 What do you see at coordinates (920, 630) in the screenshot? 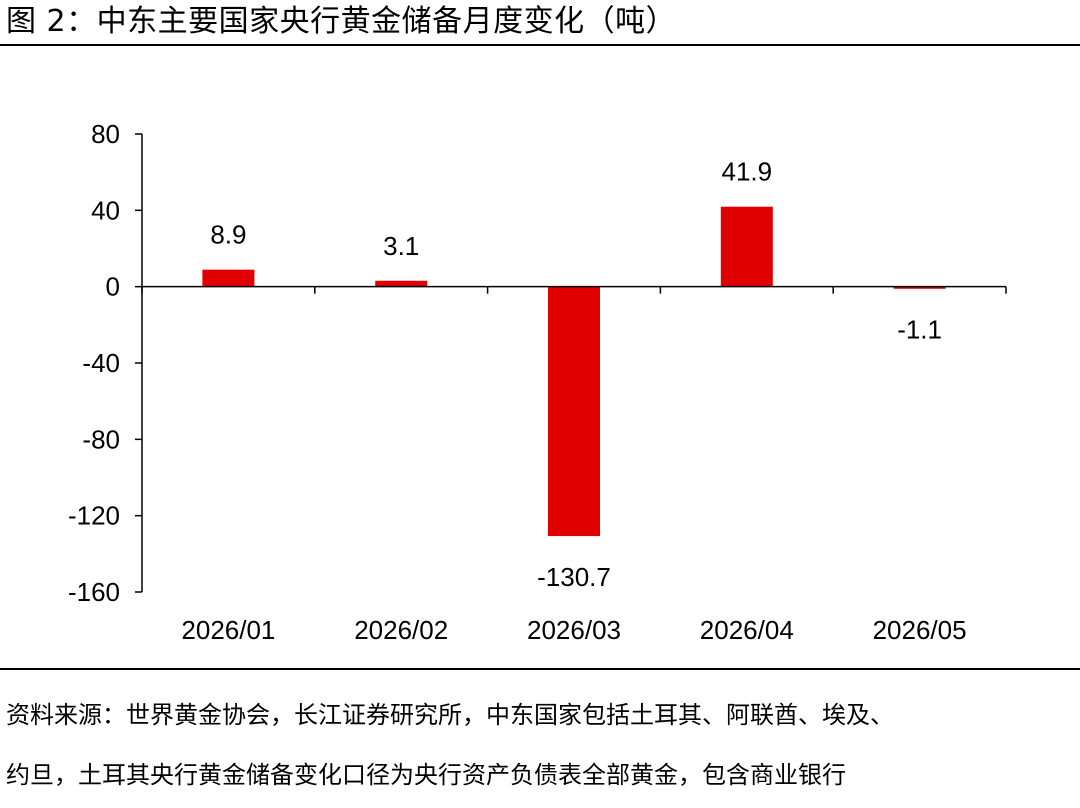
I see `x-tick-label: 2026/05` at bounding box center [920, 630].